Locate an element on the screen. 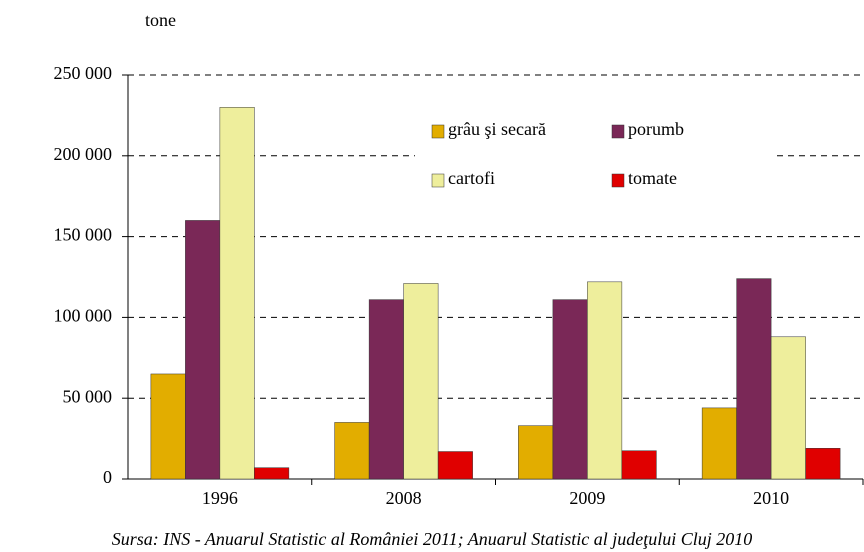 The image size is (864, 552). x-tick-label: 2008 is located at coordinates (404, 498).